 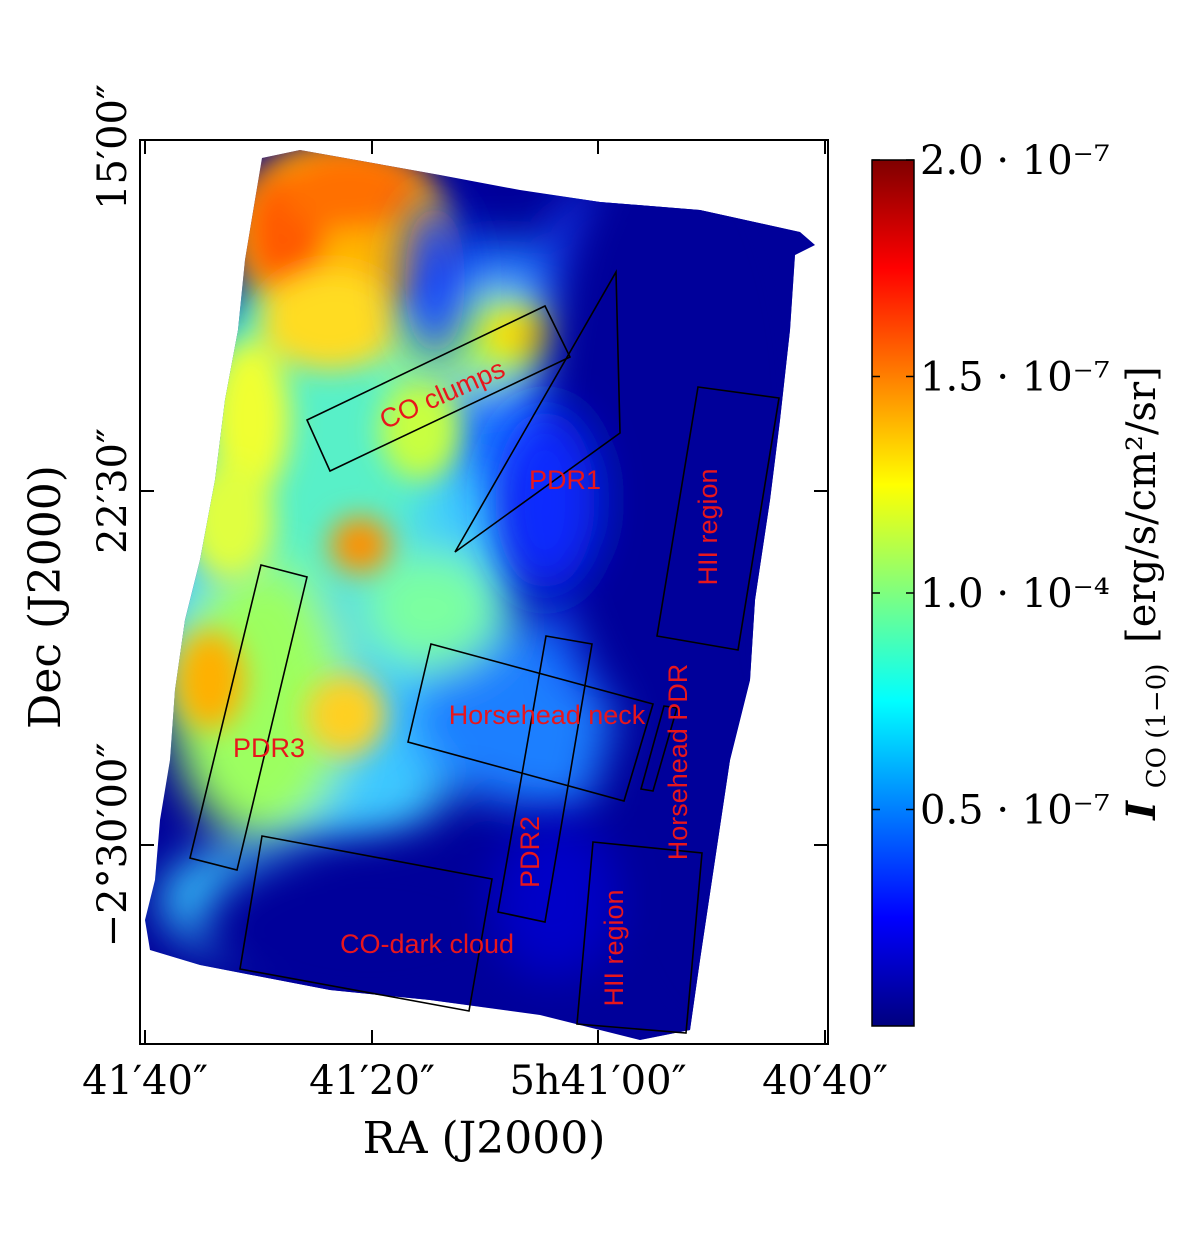 What do you see at coordinates (1015, 811) in the screenshot?
I see `colorbar-tick-label: 0.5 · 10⁻⁷` at bounding box center [1015, 811].